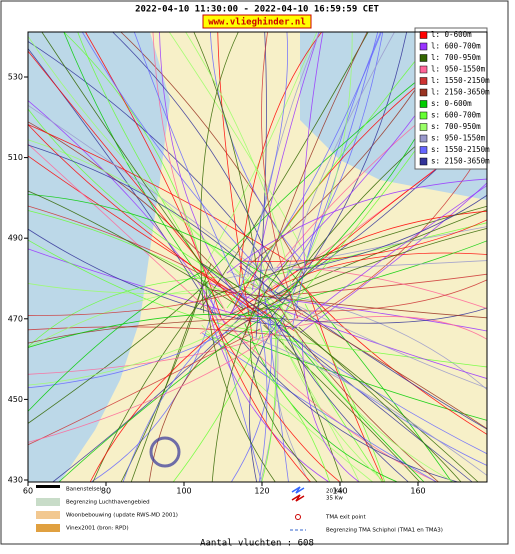 Image resolution: width=515 pixels, height=554 pixels. I want to click on footer-label: Woonbebouwing (update RWS-MD 2001), so click(122, 516).